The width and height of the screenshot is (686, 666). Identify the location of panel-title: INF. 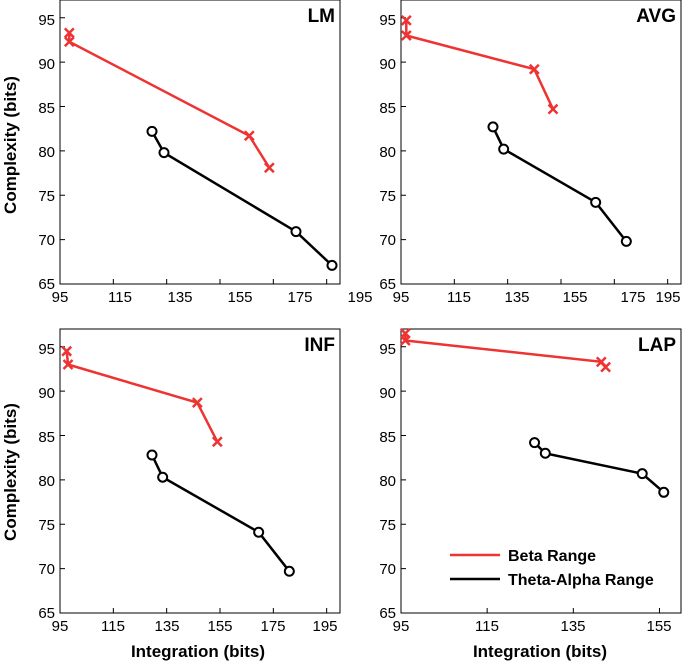
(319, 345).